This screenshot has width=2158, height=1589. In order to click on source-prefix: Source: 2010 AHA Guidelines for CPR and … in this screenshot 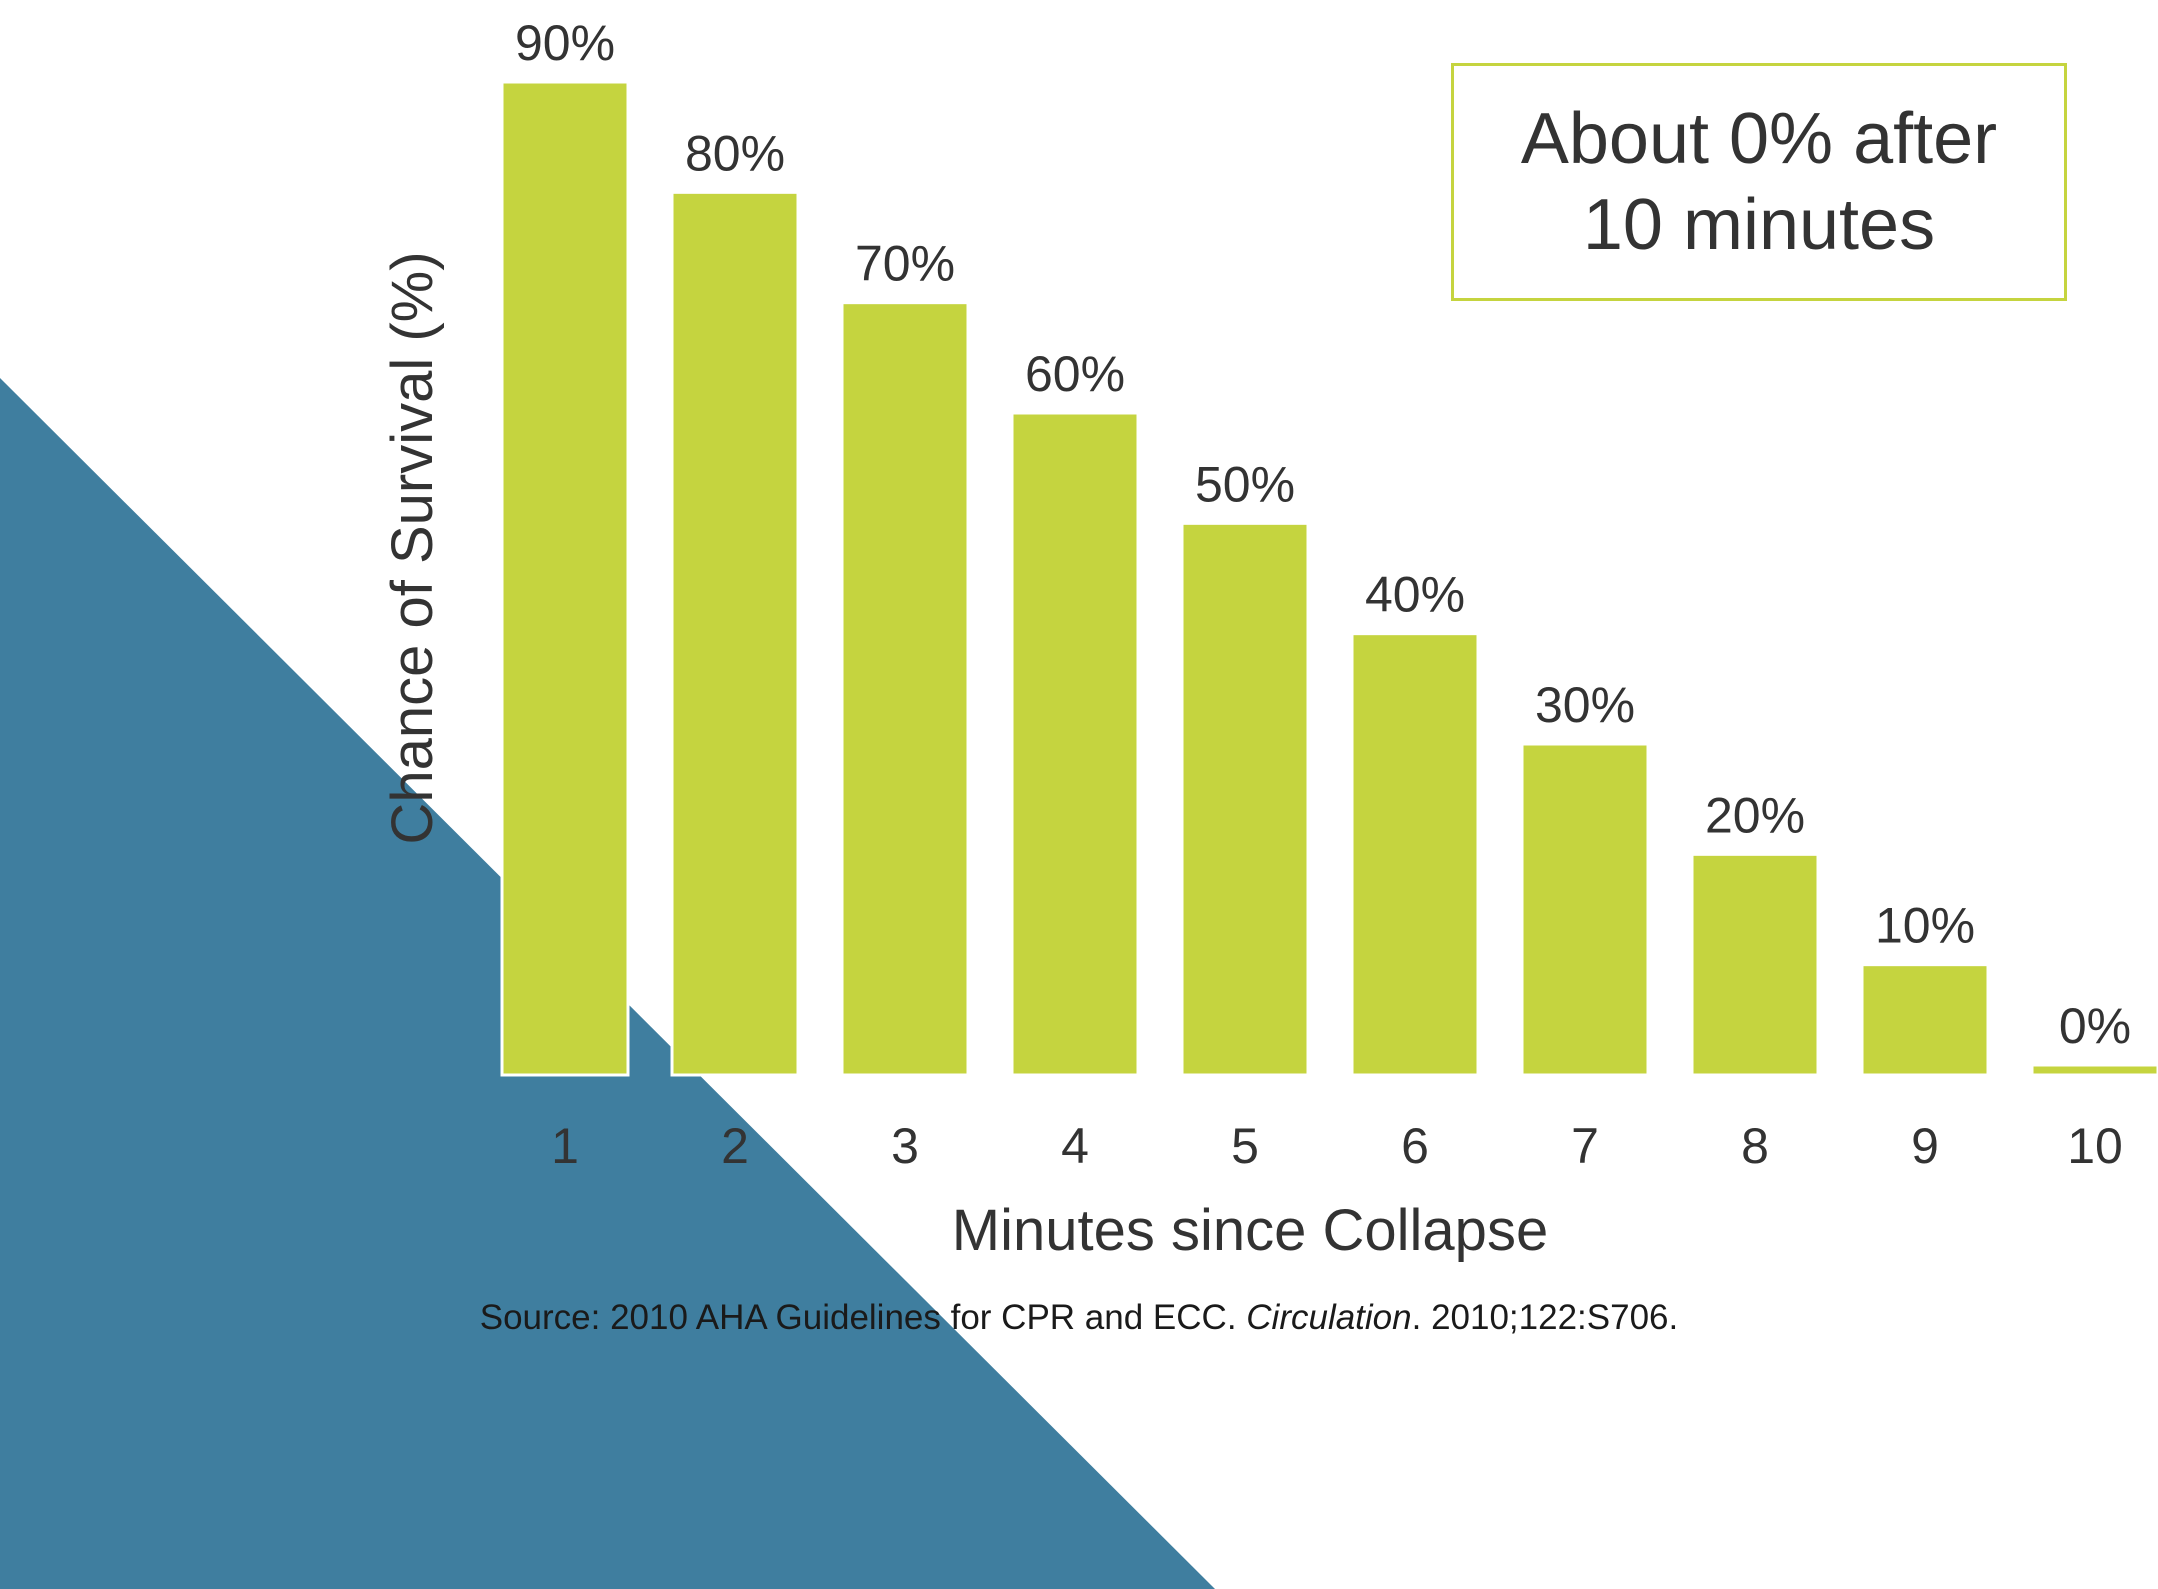, I will do `click(863, 1317)`.